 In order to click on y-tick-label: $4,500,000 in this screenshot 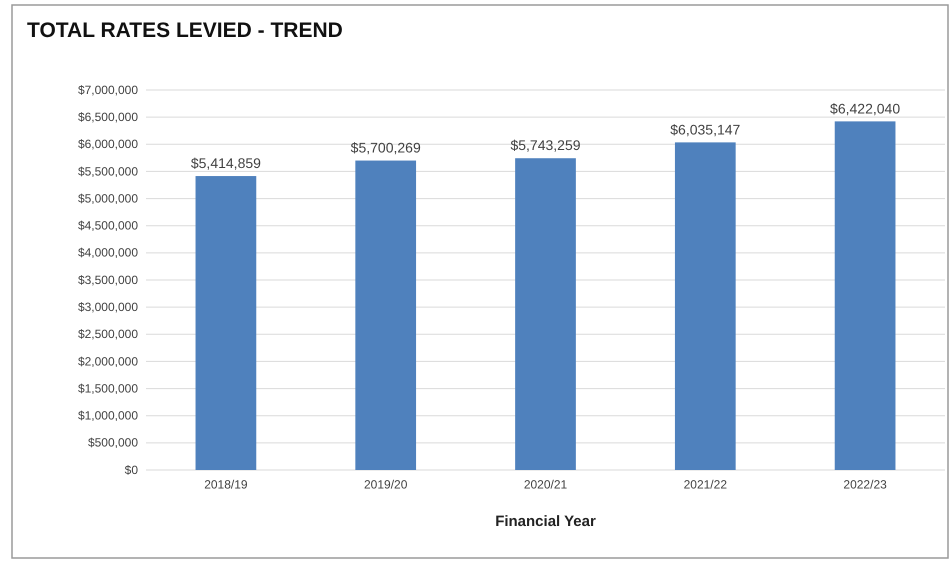, I will do `click(108, 225)`.